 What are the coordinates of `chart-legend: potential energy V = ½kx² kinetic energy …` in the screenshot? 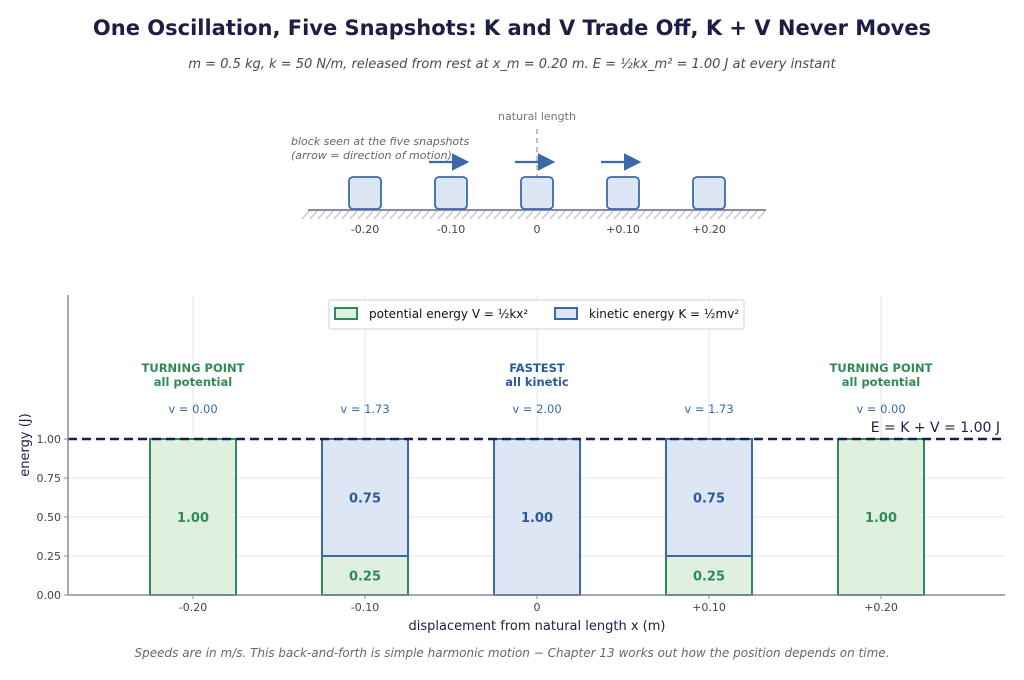 It's located at (536, 314).